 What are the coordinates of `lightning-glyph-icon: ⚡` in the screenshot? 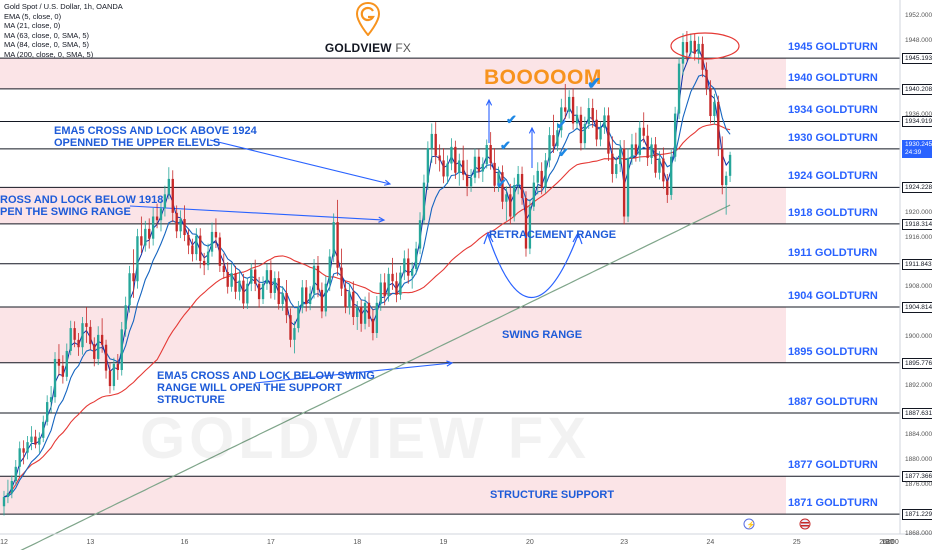 It's located at (751, 524).